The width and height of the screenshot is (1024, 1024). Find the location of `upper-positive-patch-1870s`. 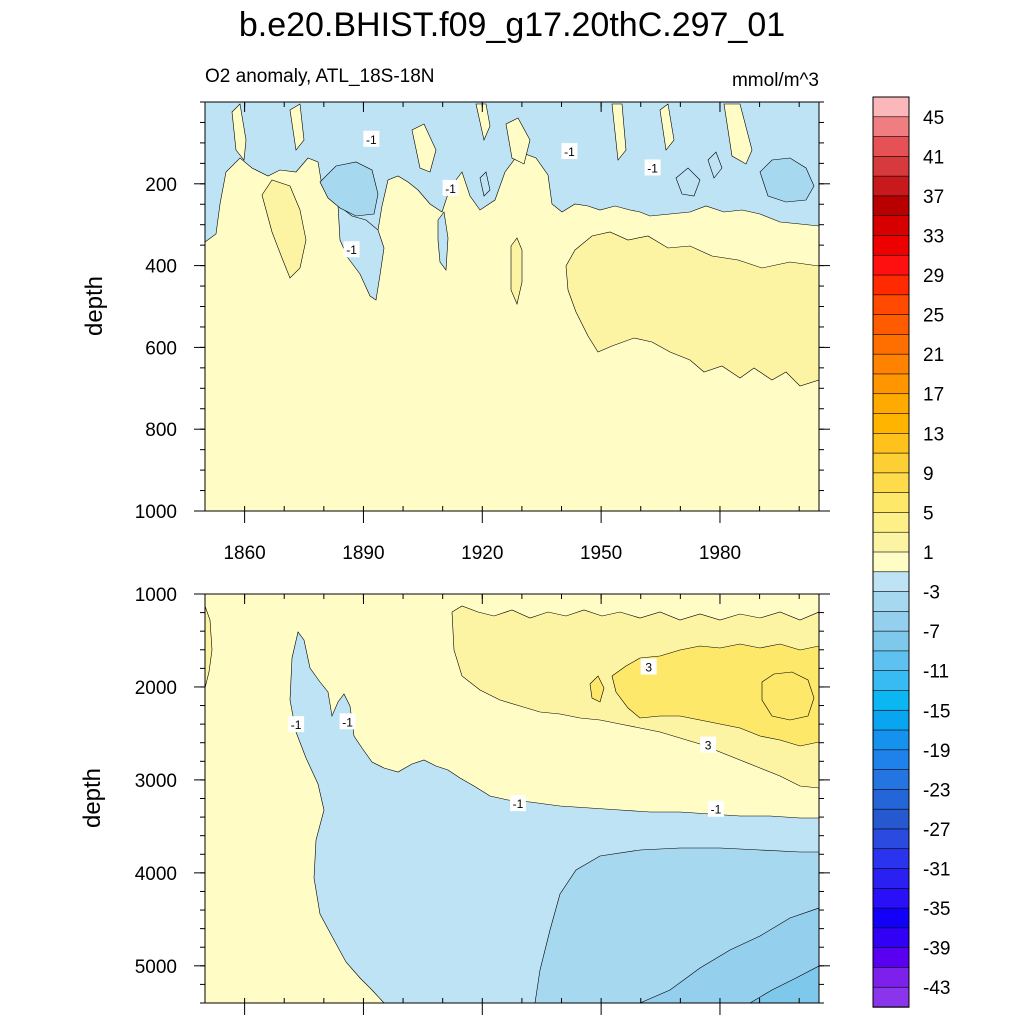

upper-positive-patch-1870s is located at coordinates (284, 229).